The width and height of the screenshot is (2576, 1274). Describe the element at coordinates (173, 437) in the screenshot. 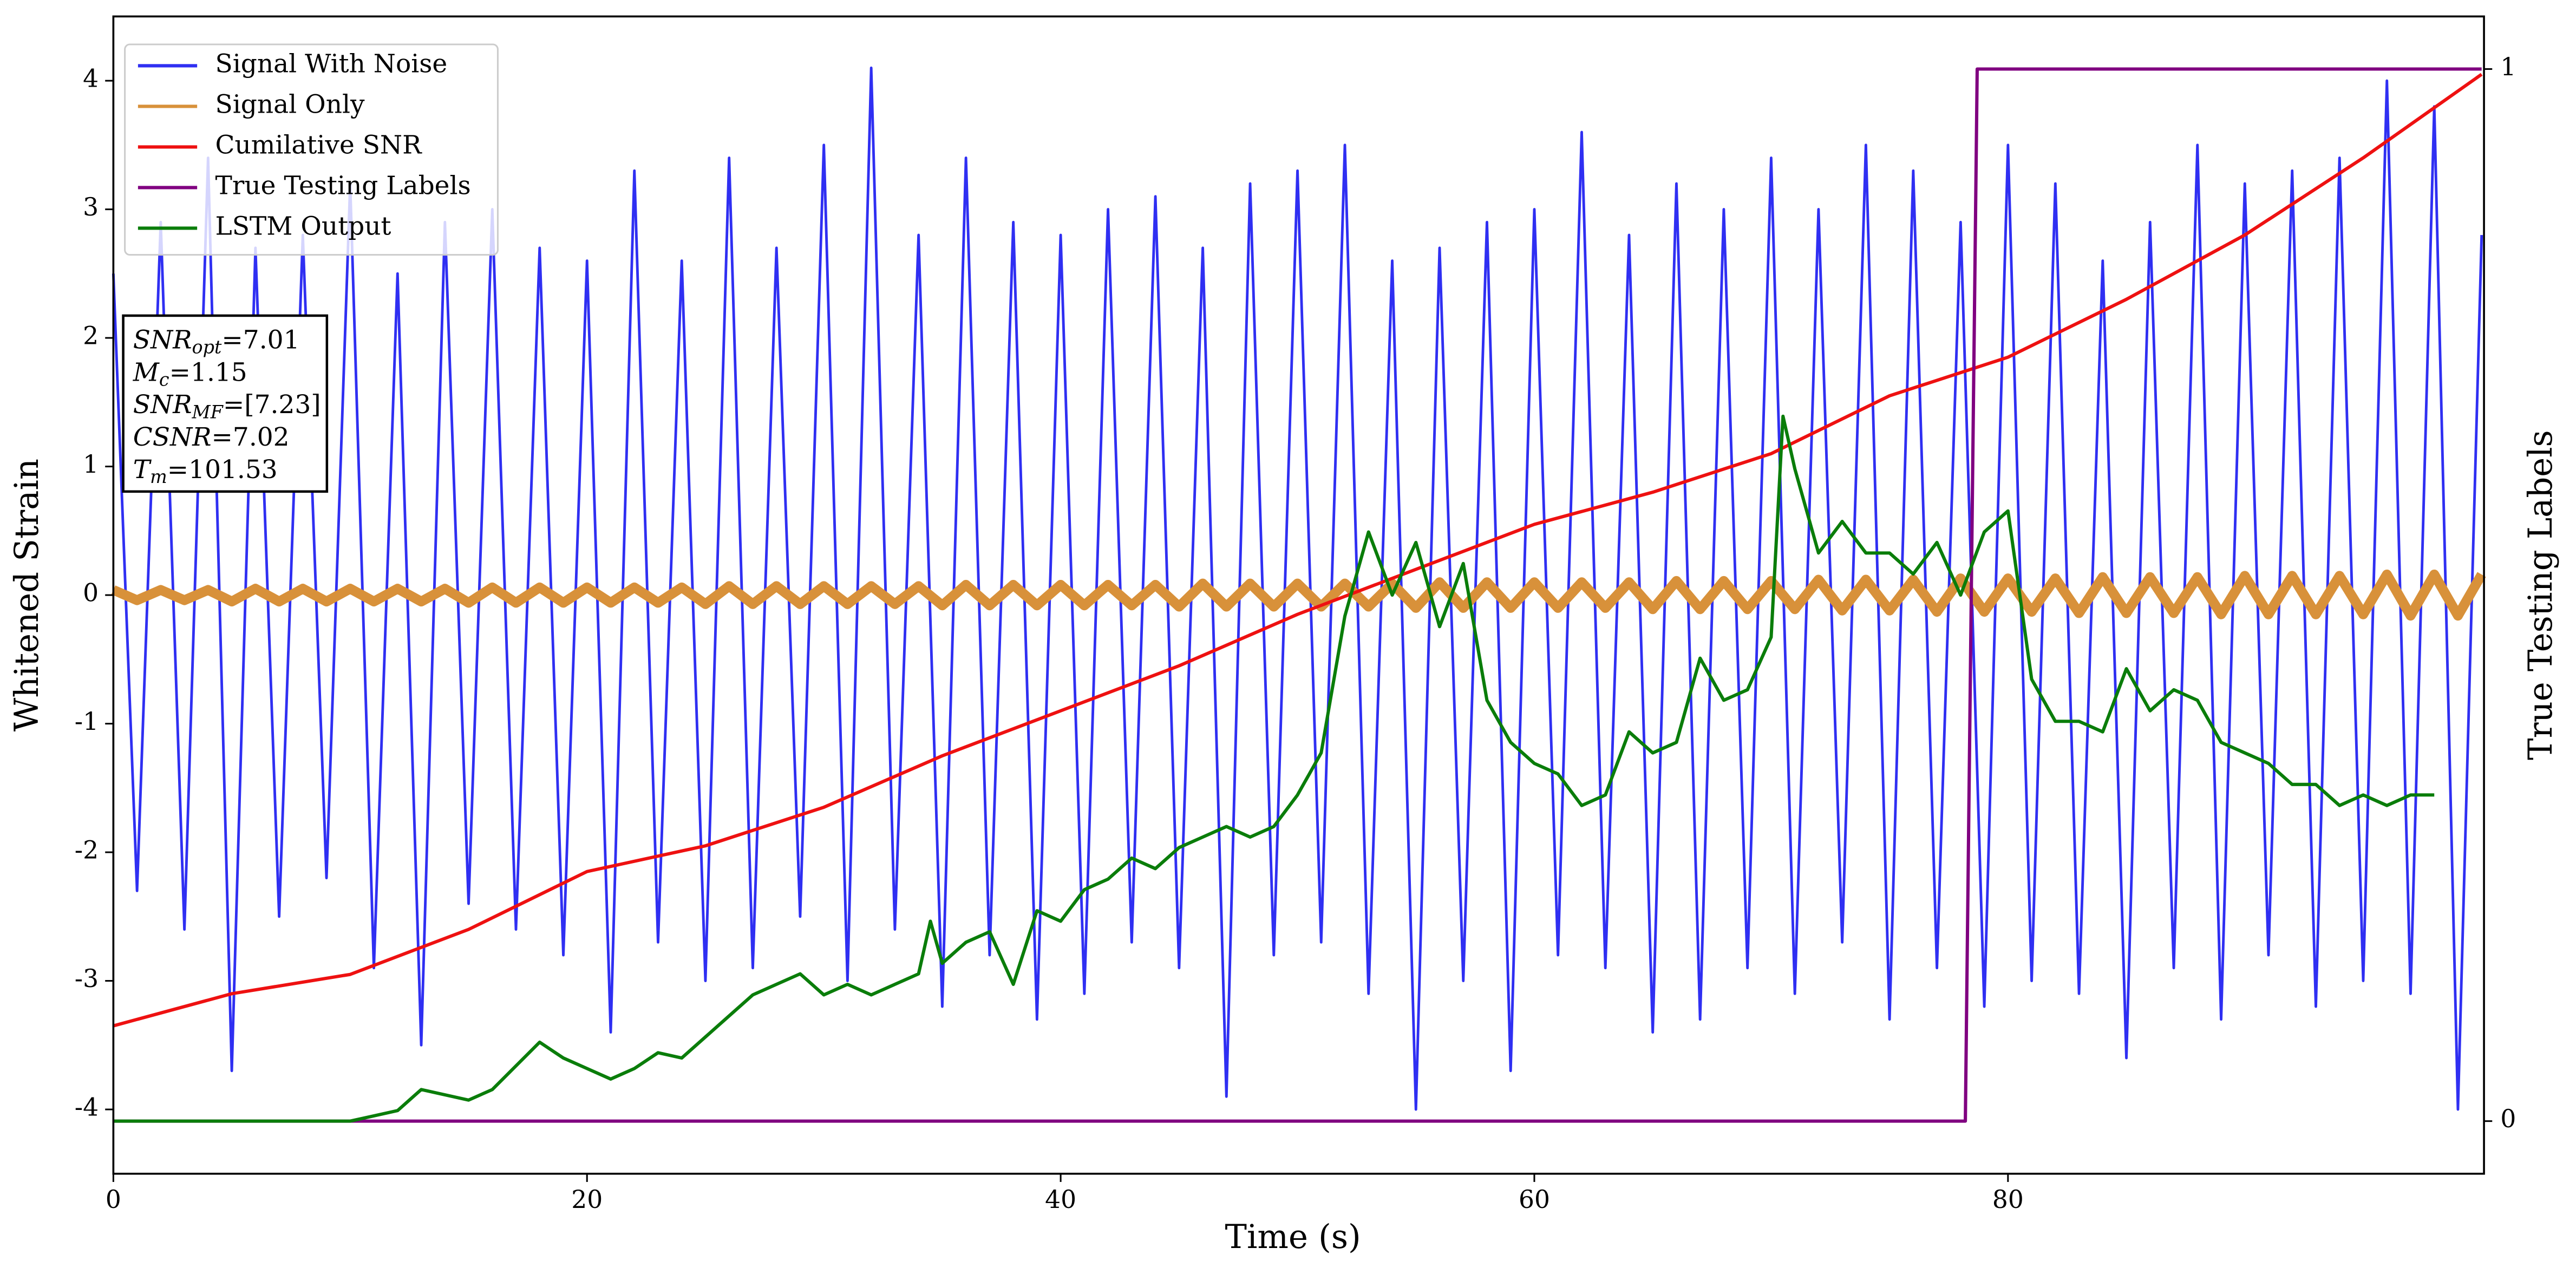

I see `annotation-symbol: CSNR` at that location.